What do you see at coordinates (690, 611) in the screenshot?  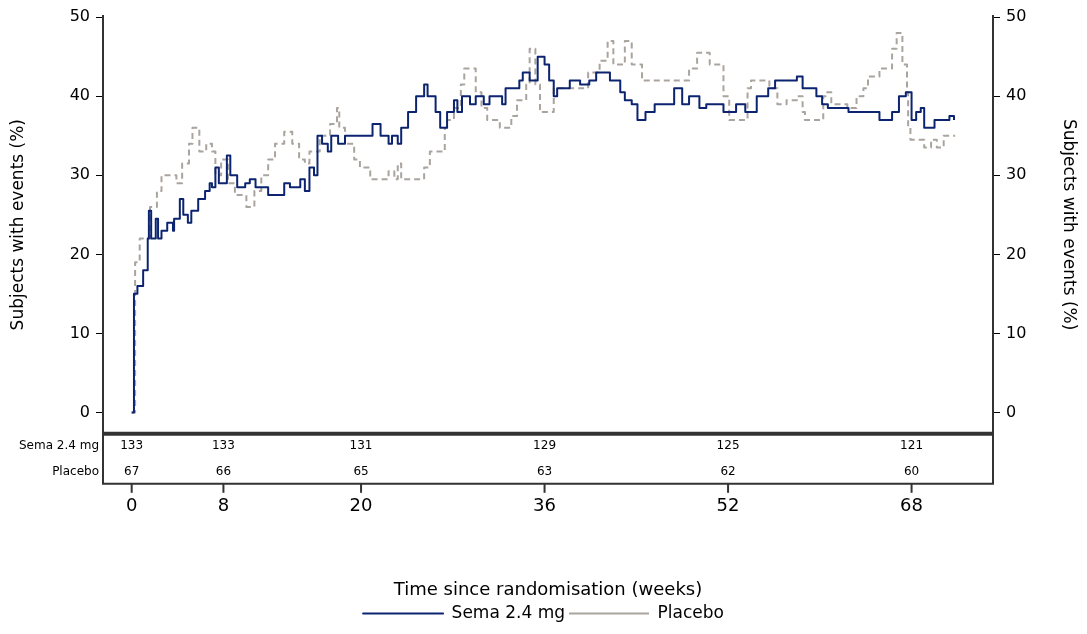 I see `legend-label: Placebo` at bounding box center [690, 611].